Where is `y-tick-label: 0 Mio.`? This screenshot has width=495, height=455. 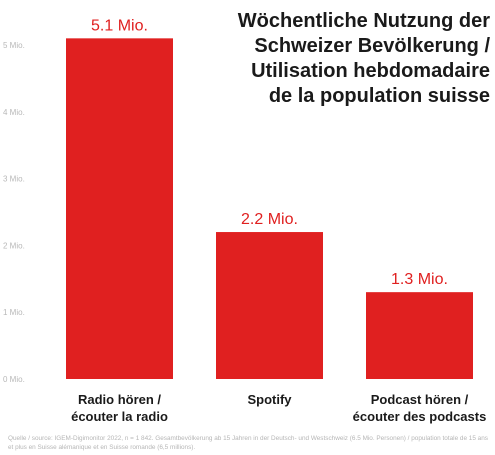 y-tick-label: 0 Mio. is located at coordinates (14, 379).